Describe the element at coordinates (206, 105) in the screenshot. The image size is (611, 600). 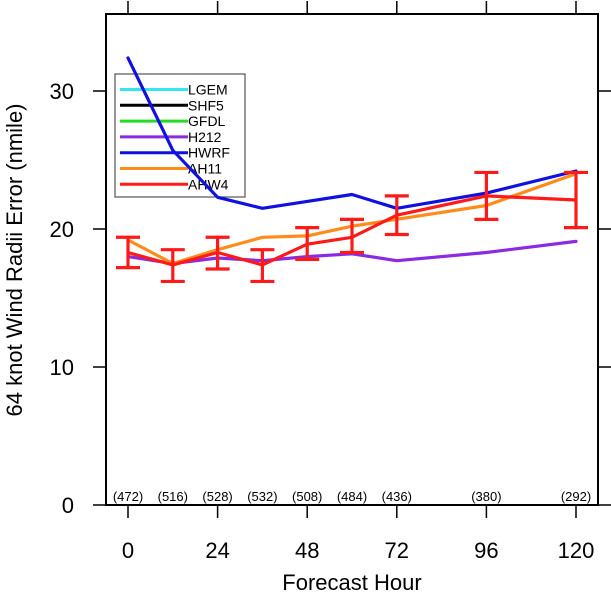
I see `legend-label: SHF5` at that location.